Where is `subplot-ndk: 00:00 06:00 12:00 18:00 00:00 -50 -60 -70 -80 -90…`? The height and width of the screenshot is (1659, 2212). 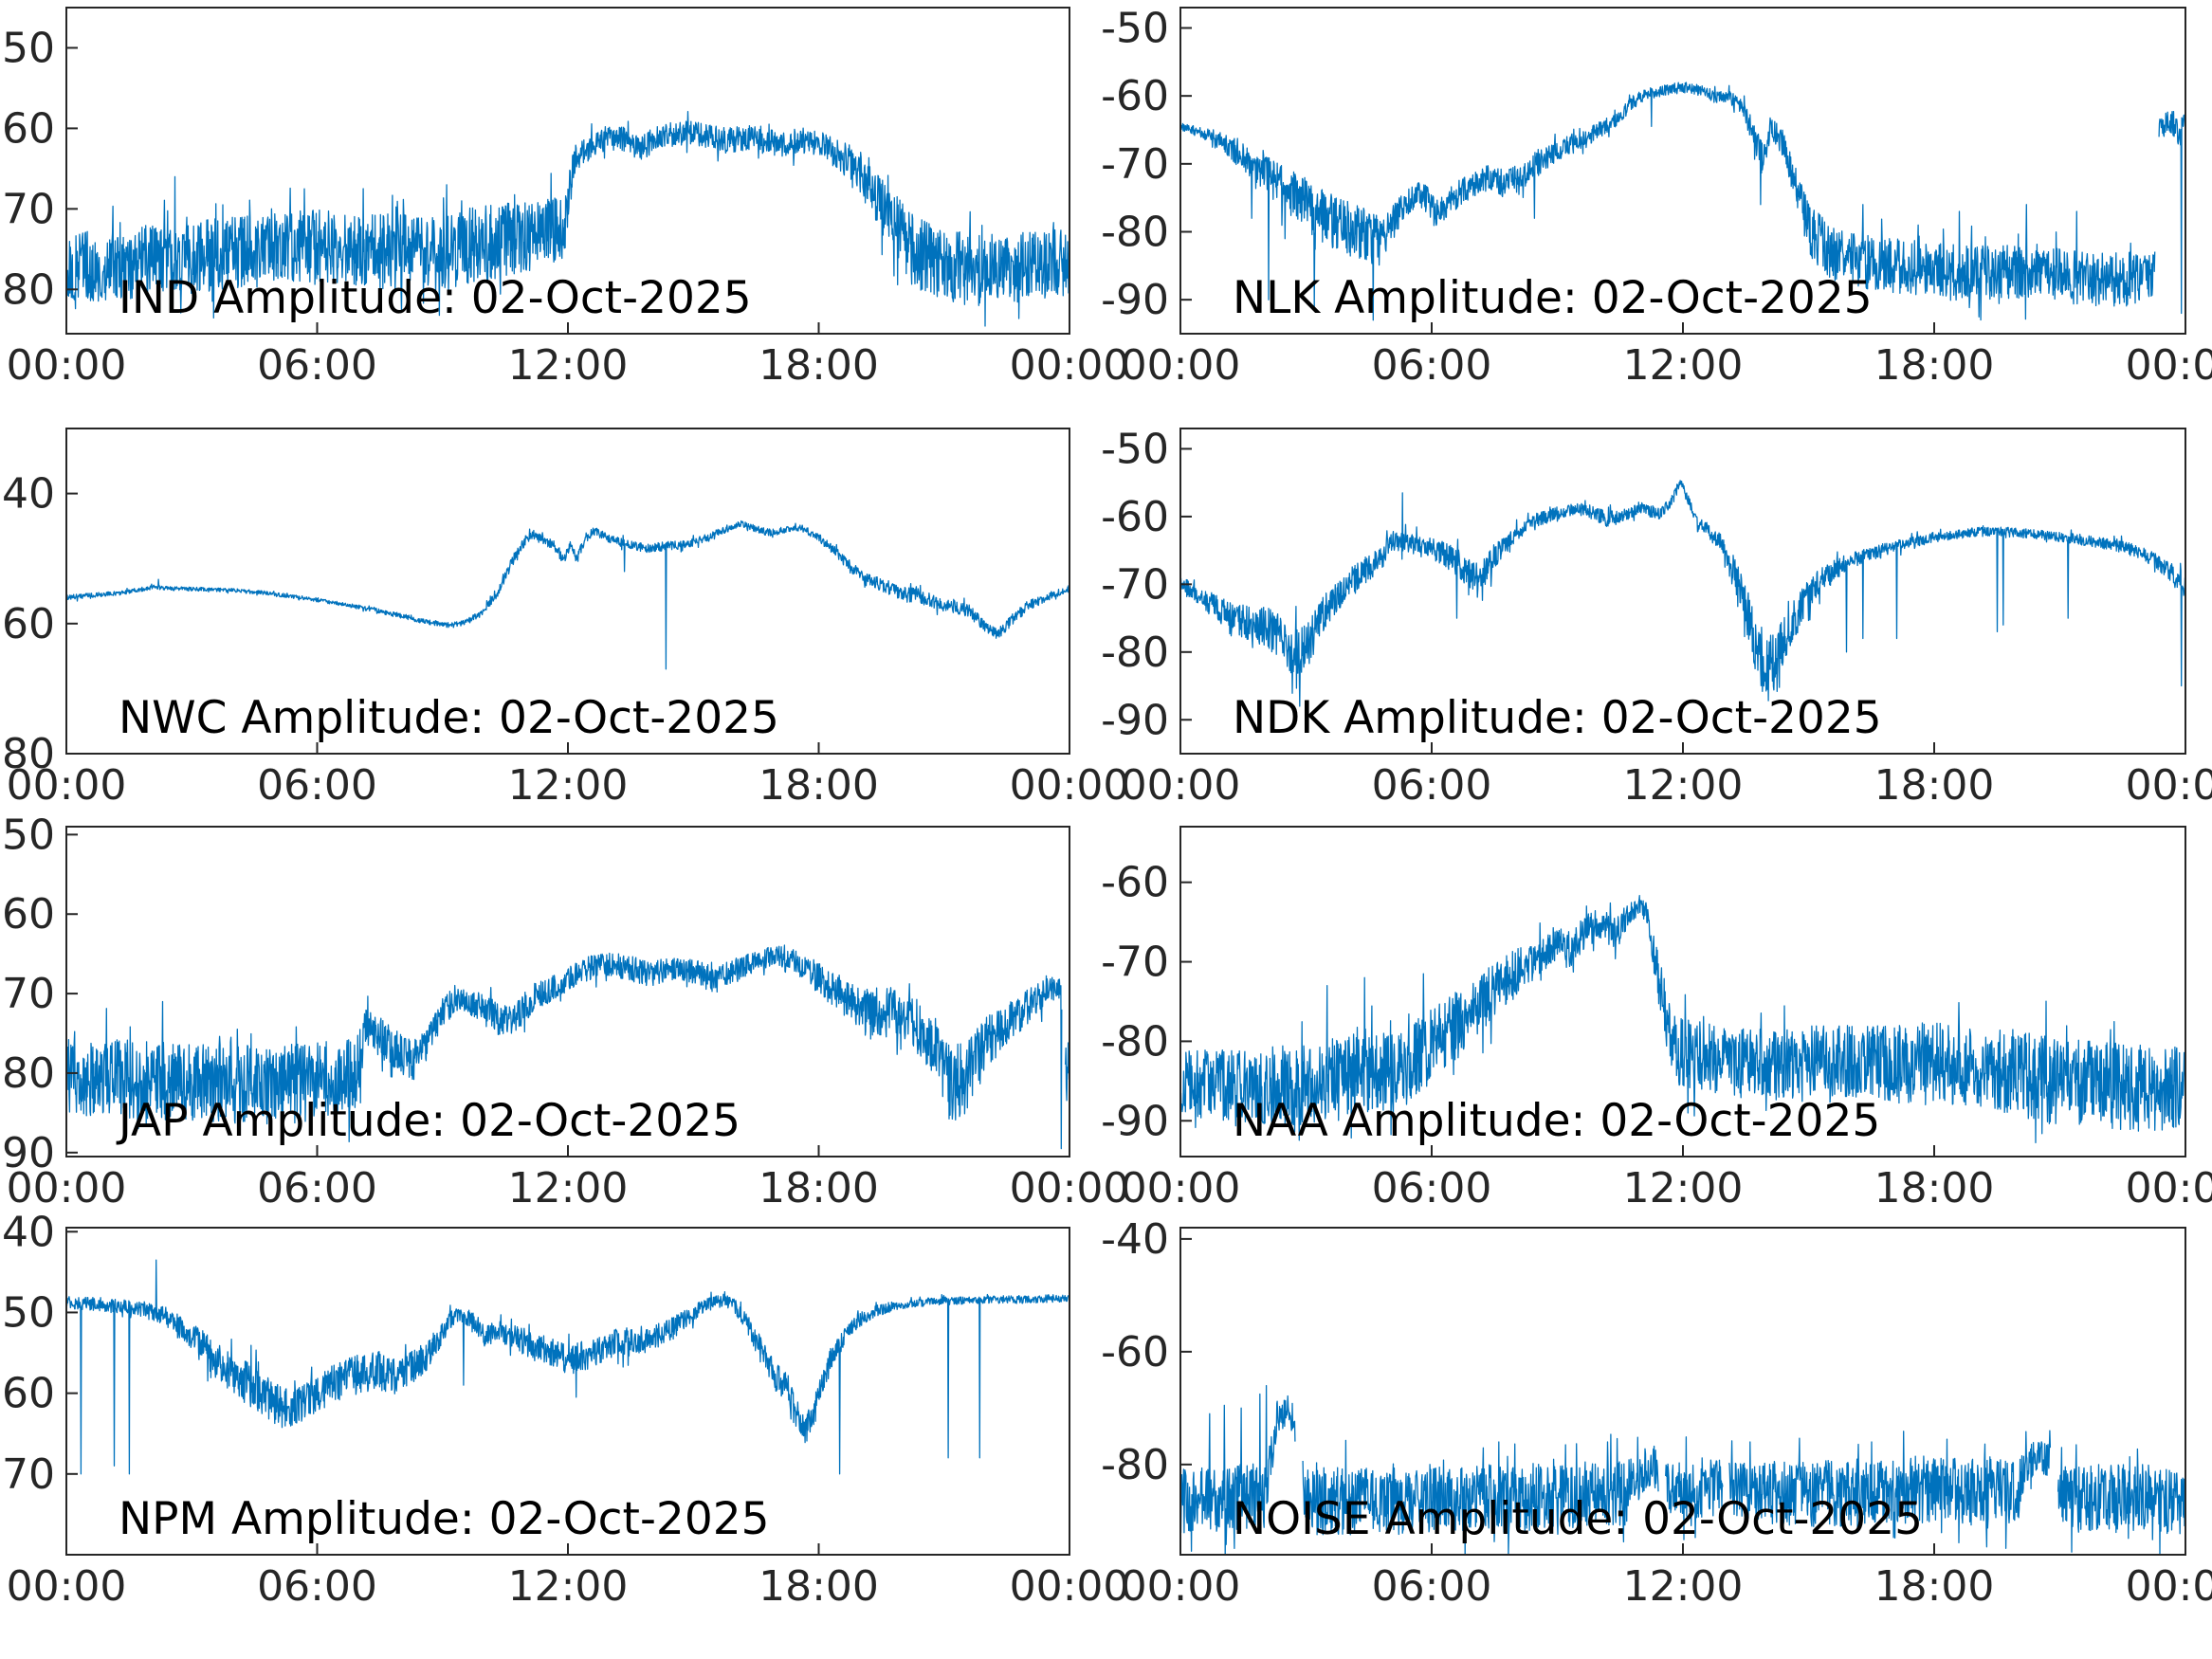 subplot-ndk: 00:00 06:00 12:00 18:00 00:00 -50 -60 -70 -80 -90… is located at coordinates (1656, 617).